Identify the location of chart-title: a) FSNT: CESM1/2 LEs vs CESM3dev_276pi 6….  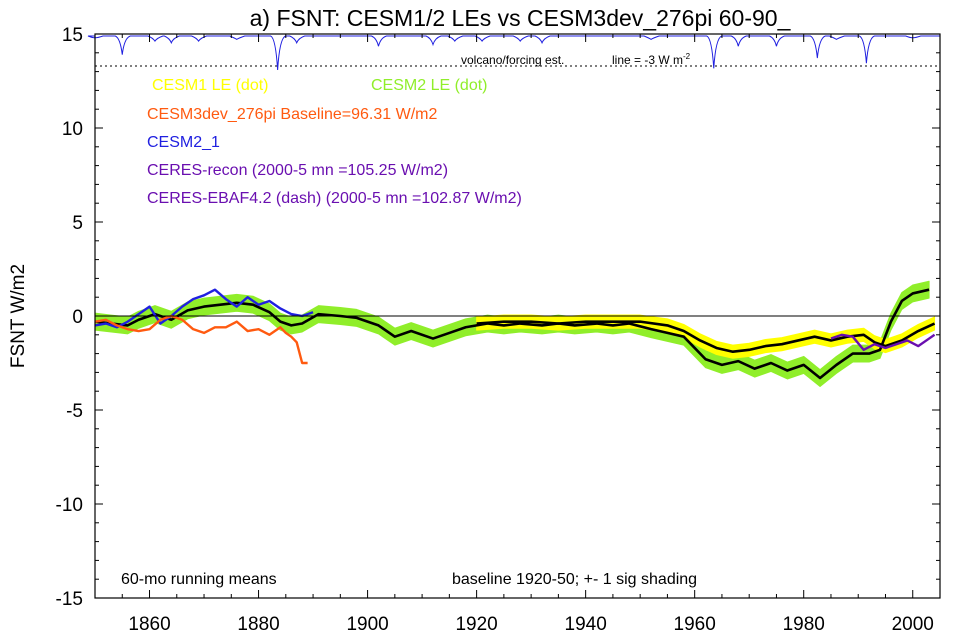
(521, 18).